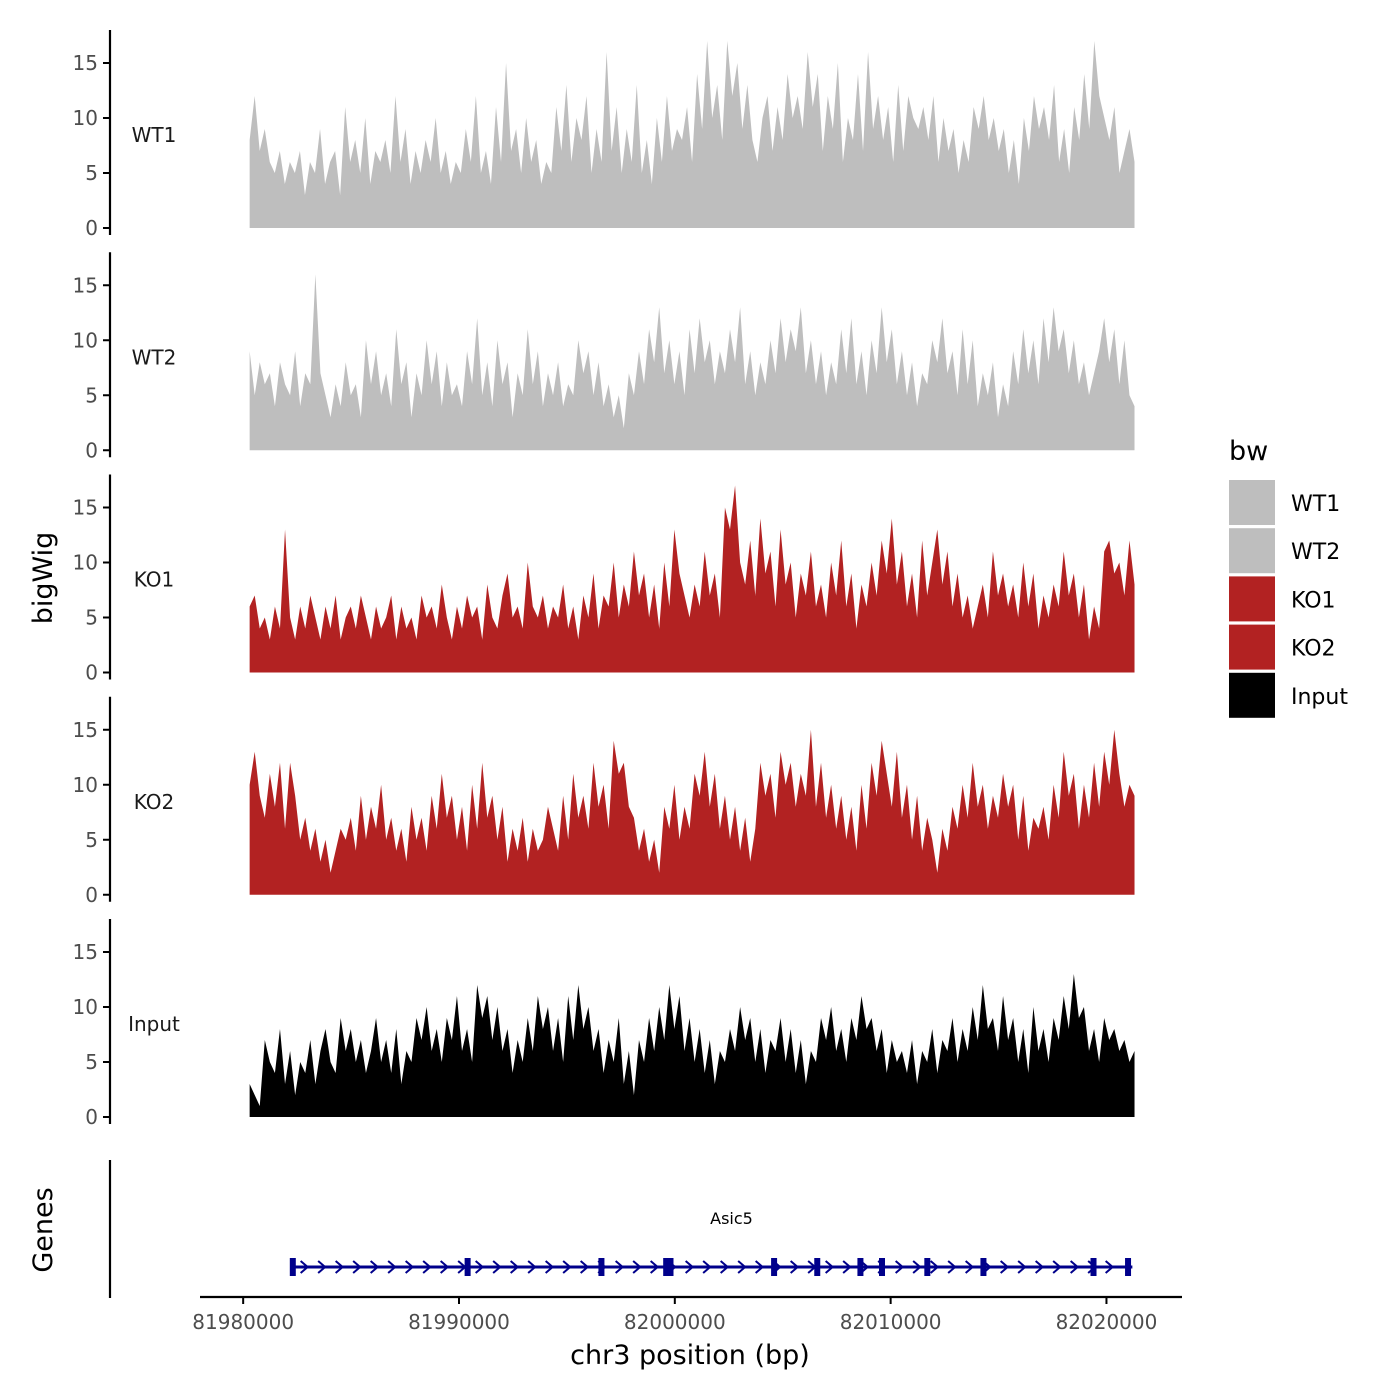  I want to click on x-tick-label: 81990000, so click(459, 1322).